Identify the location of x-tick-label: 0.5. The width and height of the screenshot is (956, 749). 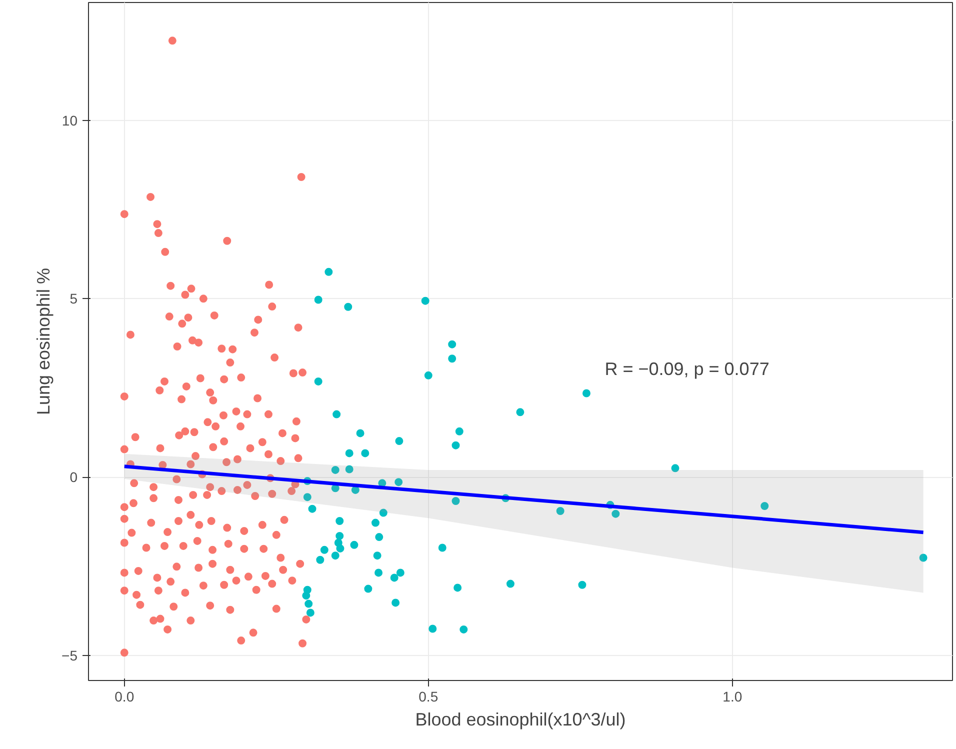
(428, 696).